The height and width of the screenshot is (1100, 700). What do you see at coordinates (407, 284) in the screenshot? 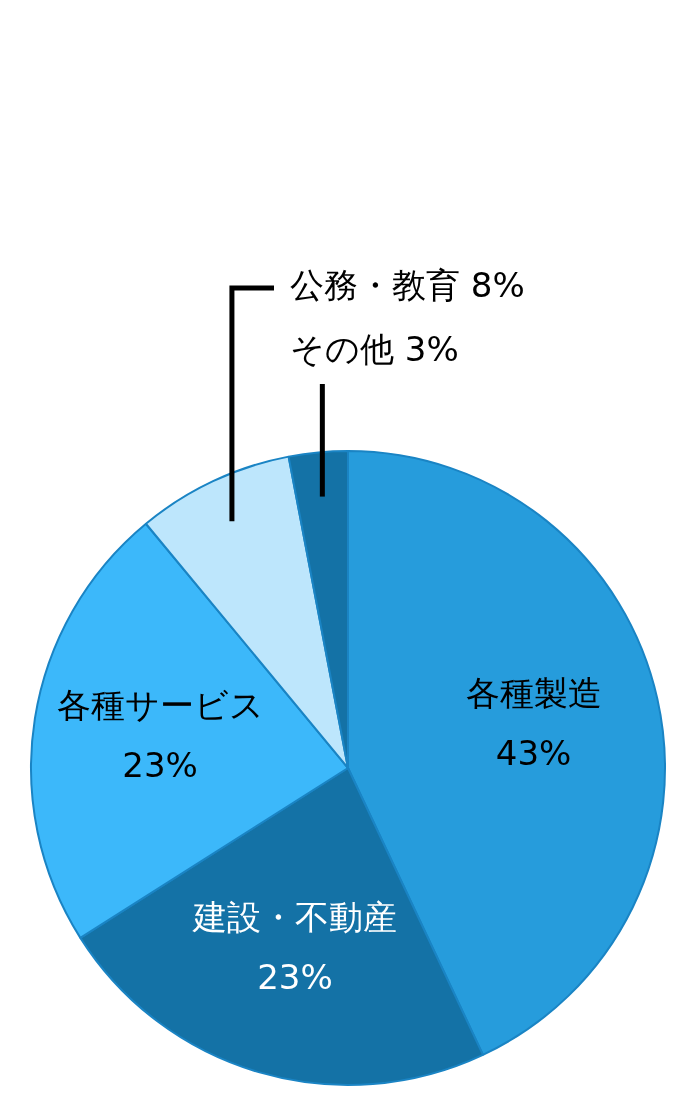
I see `slice-label: 公務・教育 8%` at bounding box center [407, 284].